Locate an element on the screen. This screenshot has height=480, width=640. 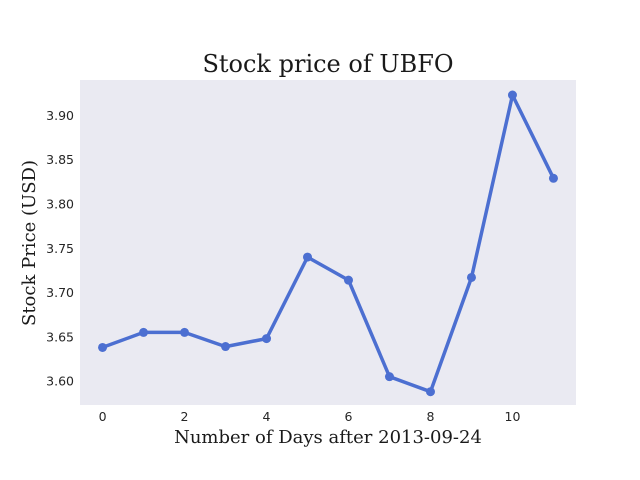
x-axis-label: Number of Days after 2013-09-24 is located at coordinates (328, 437).